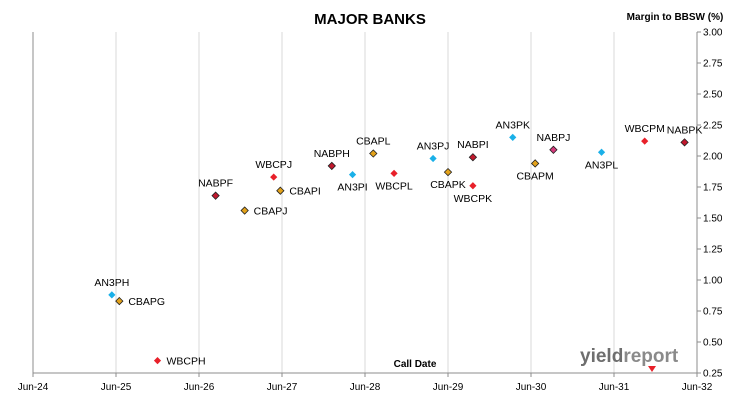  What do you see at coordinates (713, 33) in the screenshot?
I see `y-tick-label: 3.00` at bounding box center [713, 33].